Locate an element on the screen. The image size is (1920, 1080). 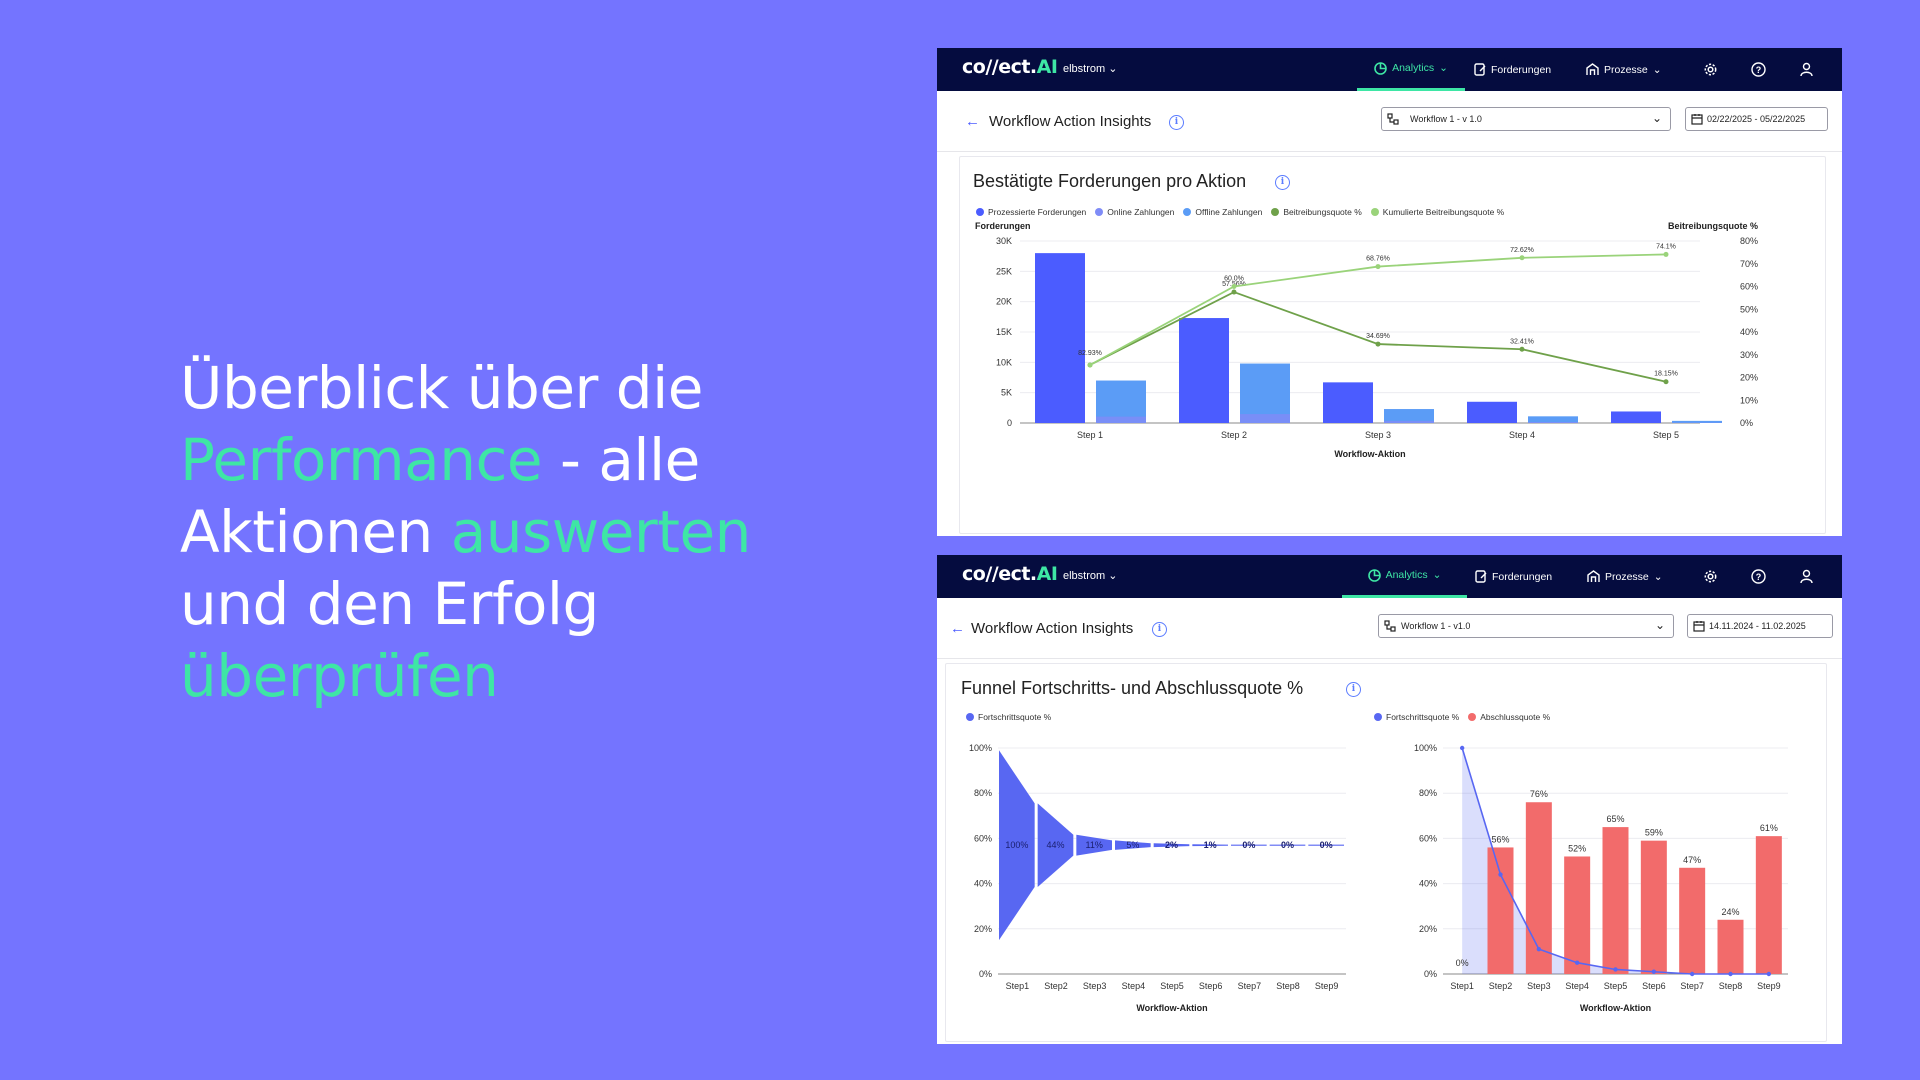
headline-line-1: Überblick über die is located at coordinates (500, 388).